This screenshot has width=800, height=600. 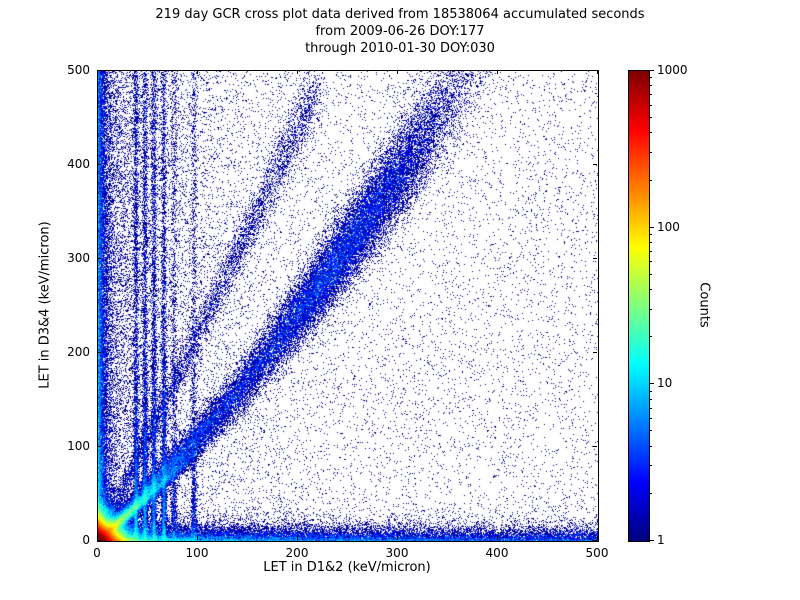 I want to click on colorbar-tick-label: 10, so click(x=665, y=383).